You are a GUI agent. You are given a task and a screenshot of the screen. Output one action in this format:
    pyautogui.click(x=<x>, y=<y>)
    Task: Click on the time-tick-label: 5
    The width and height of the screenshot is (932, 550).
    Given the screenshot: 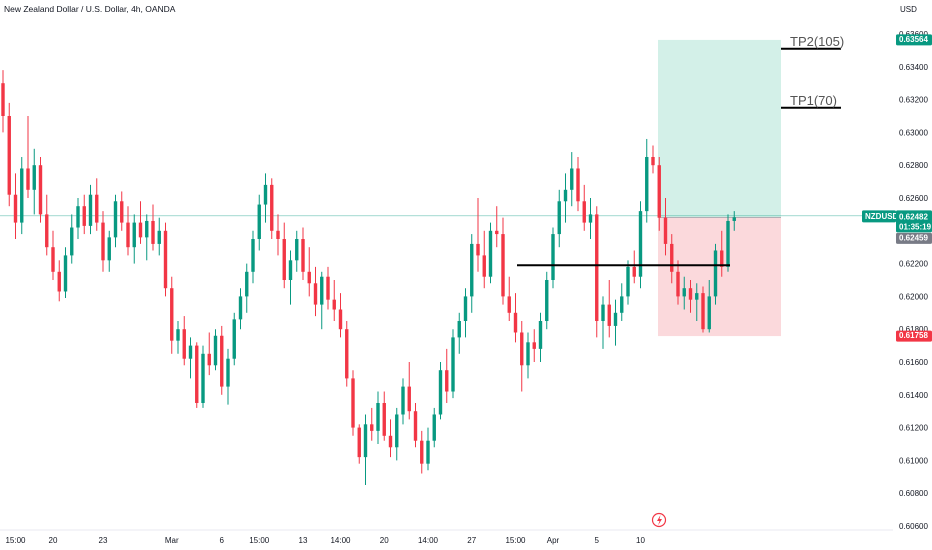 What is the action you would take?
    pyautogui.click(x=597, y=540)
    